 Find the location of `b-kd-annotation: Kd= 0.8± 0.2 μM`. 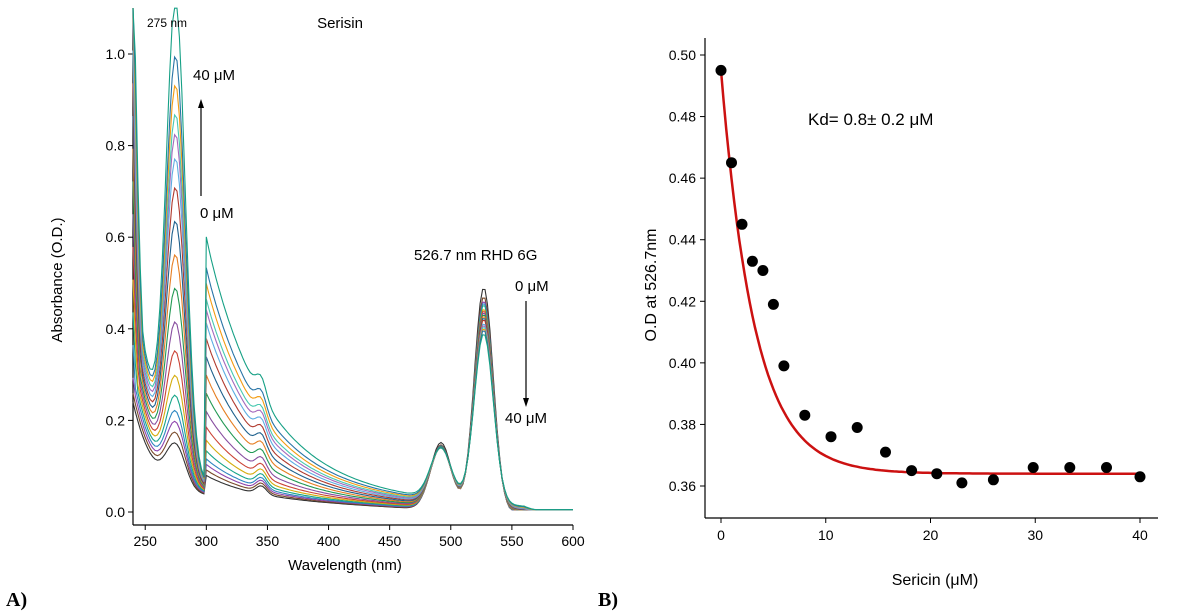

b-kd-annotation: Kd= 0.8± 0.2 μM is located at coordinates (870, 119).